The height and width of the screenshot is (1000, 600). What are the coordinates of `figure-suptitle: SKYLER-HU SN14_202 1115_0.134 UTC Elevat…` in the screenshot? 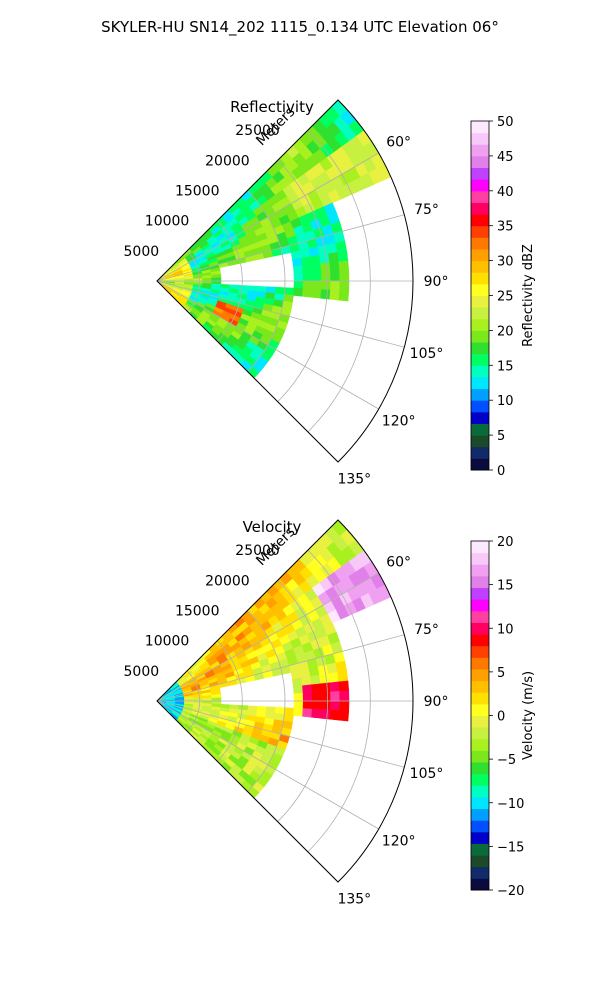 It's located at (300, 27).